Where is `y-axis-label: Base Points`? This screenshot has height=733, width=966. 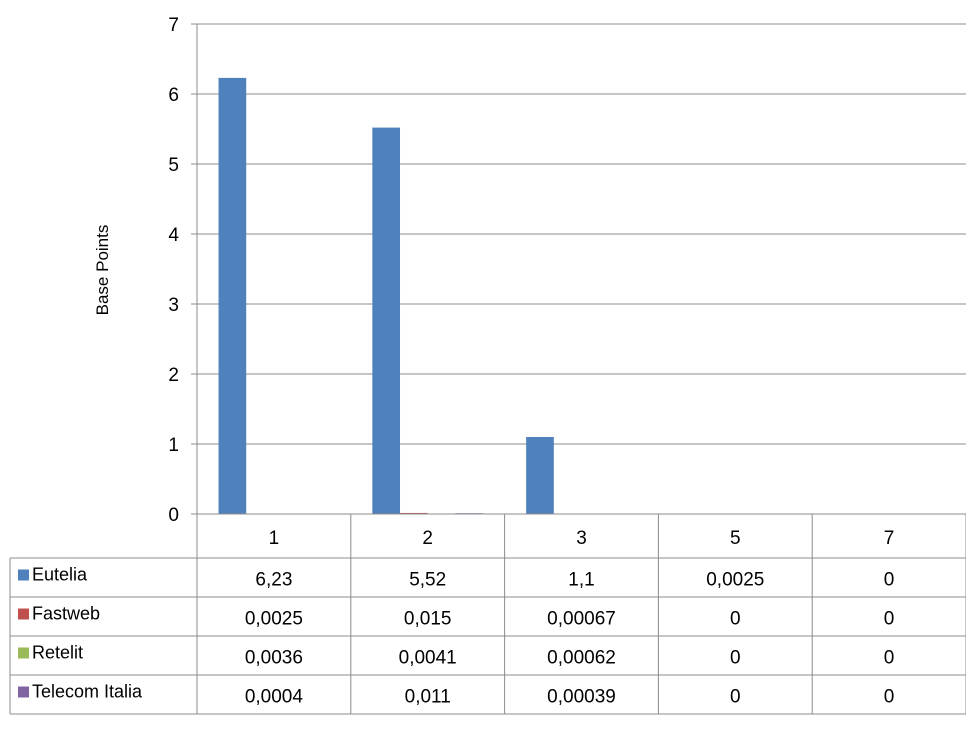
y-axis-label: Base Points is located at coordinates (102, 270).